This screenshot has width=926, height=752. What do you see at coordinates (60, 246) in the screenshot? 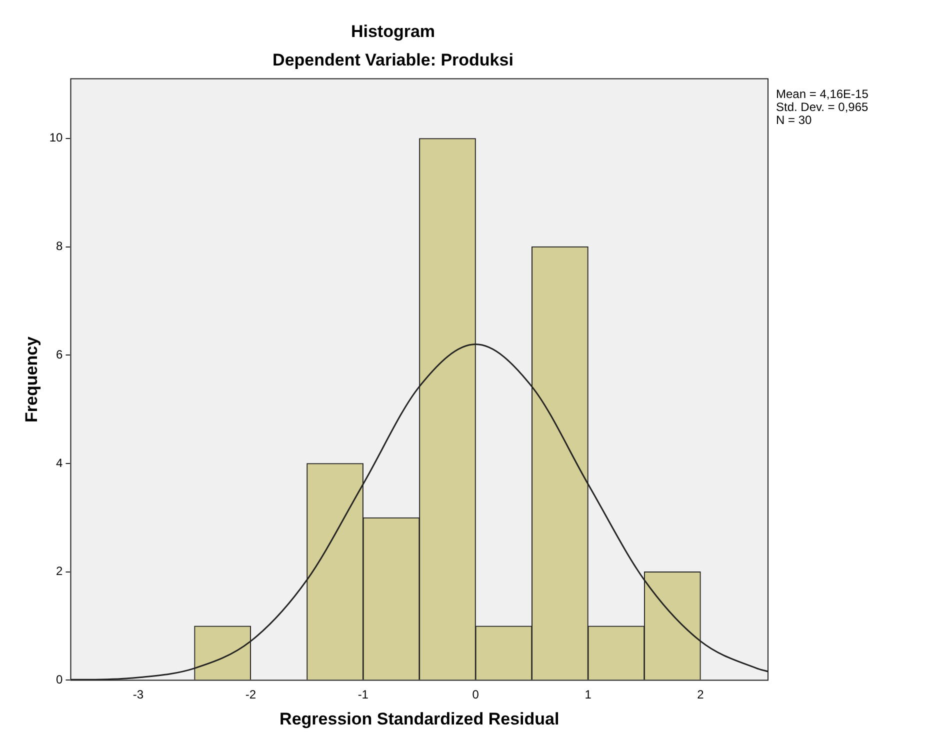
I see `y-tick-label: 8` at bounding box center [60, 246].